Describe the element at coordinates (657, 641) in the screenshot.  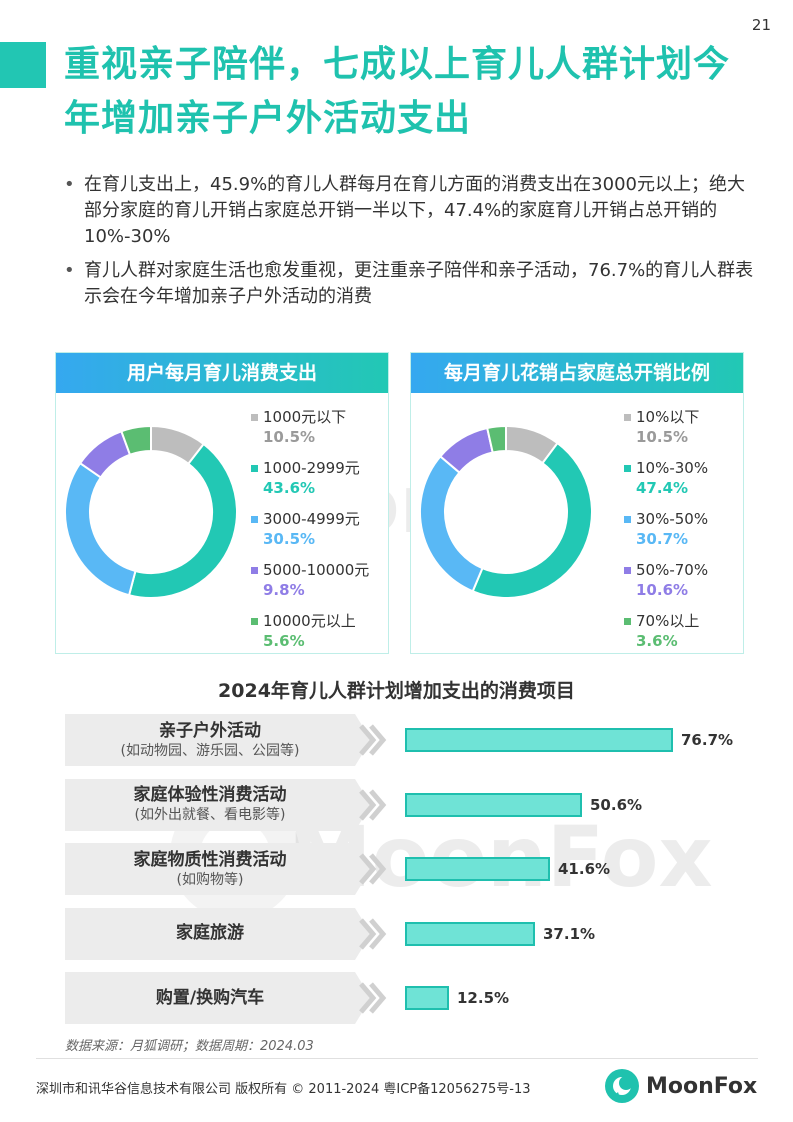
I see `legend-value: 3.6%` at that location.